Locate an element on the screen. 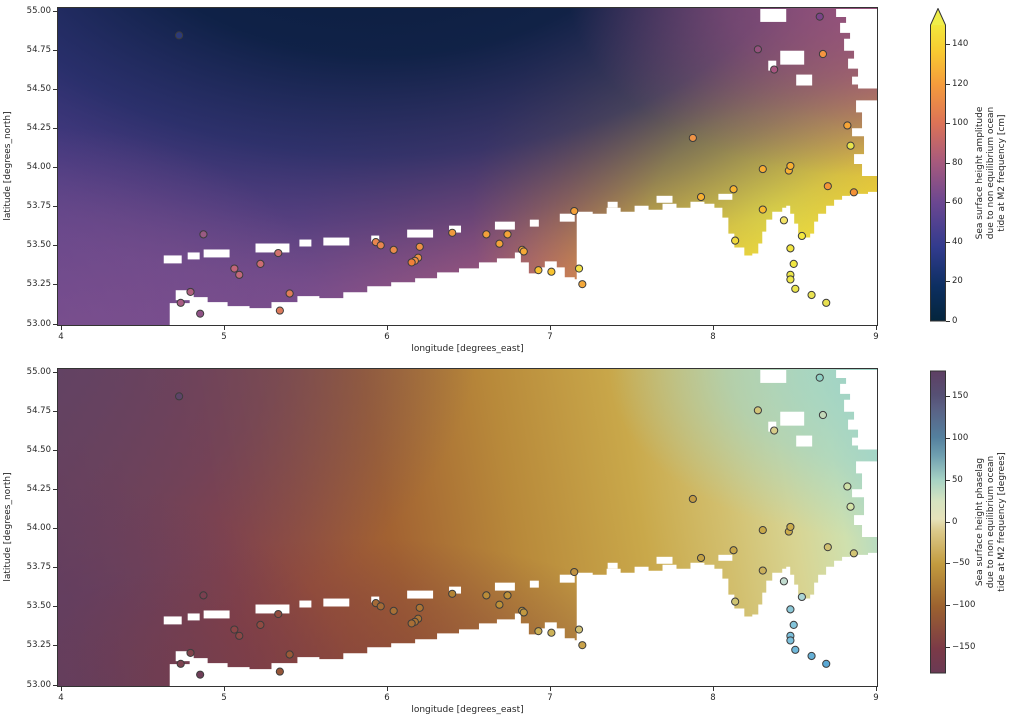 Image resolution: width=1024 pixels, height=724 pixels. x-tick-label: 8 is located at coordinates (713, 698).